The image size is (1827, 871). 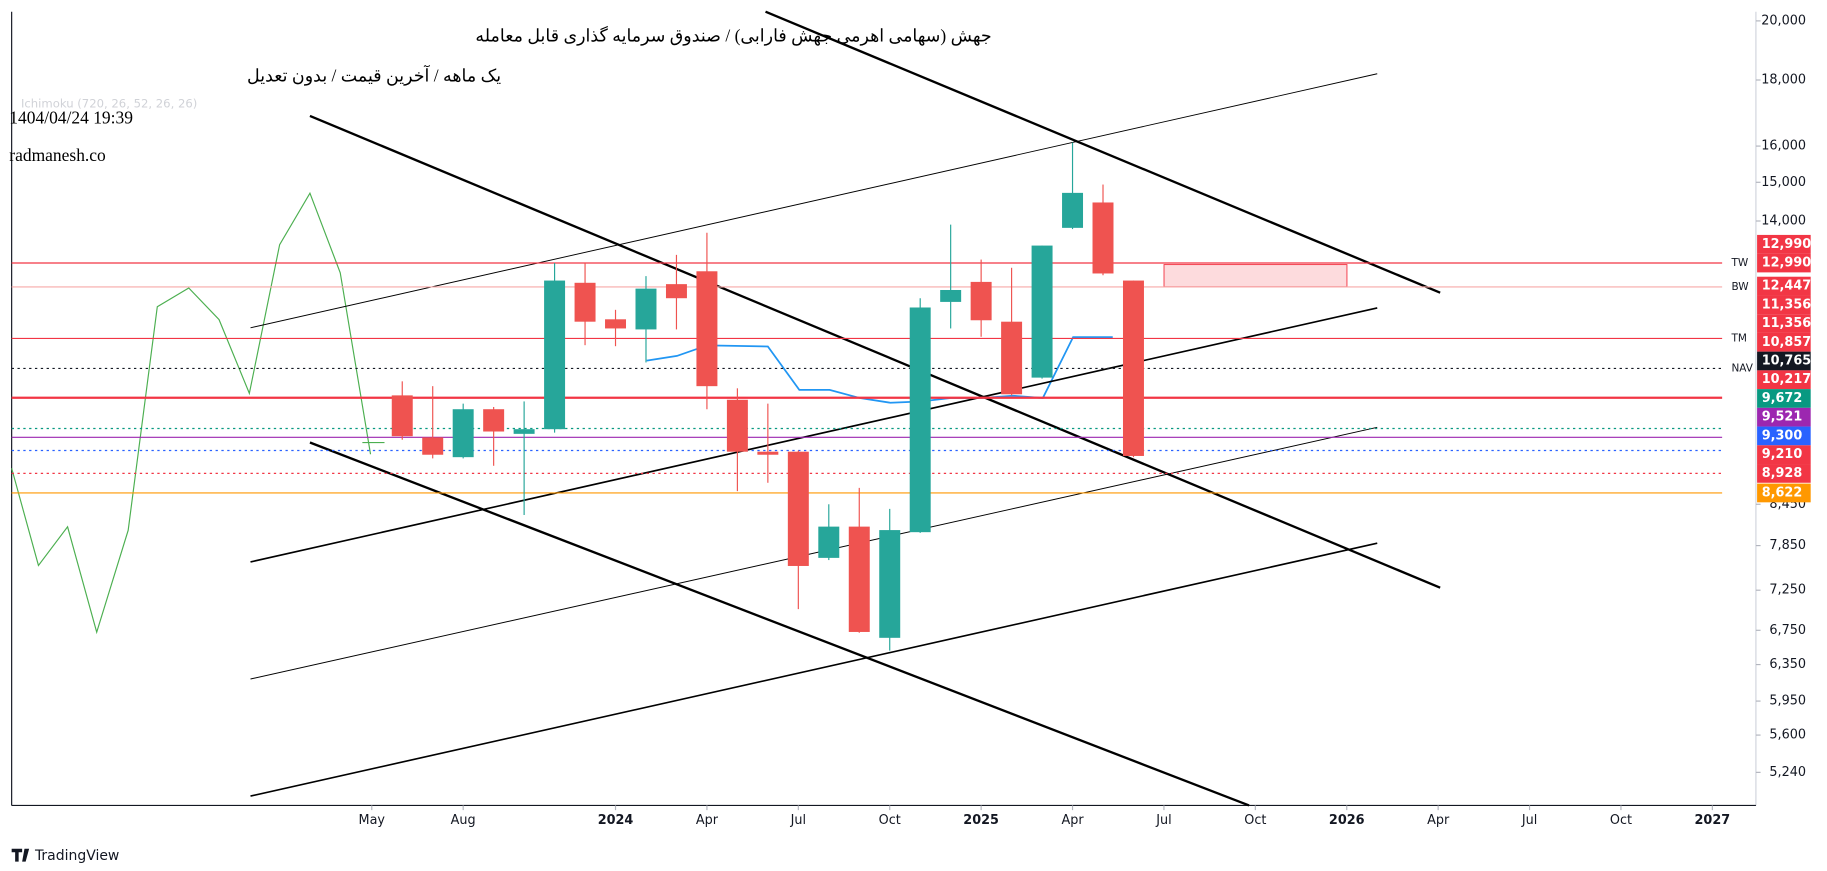 What do you see at coordinates (1740, 287) in the screenshot?
I see `level-label: BW` at bounding box center [1740, 287].